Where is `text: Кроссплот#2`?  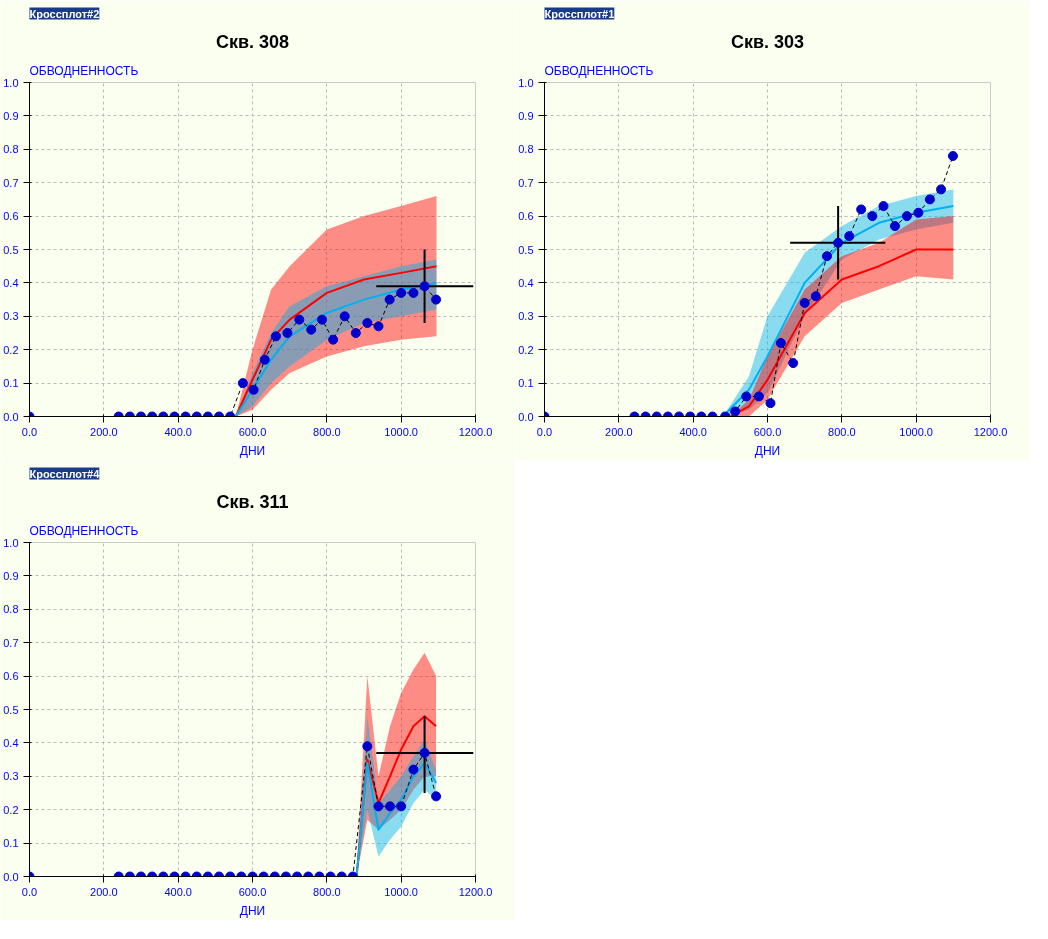 text: Кроссплот#2 is located at coordinates (64, 13).